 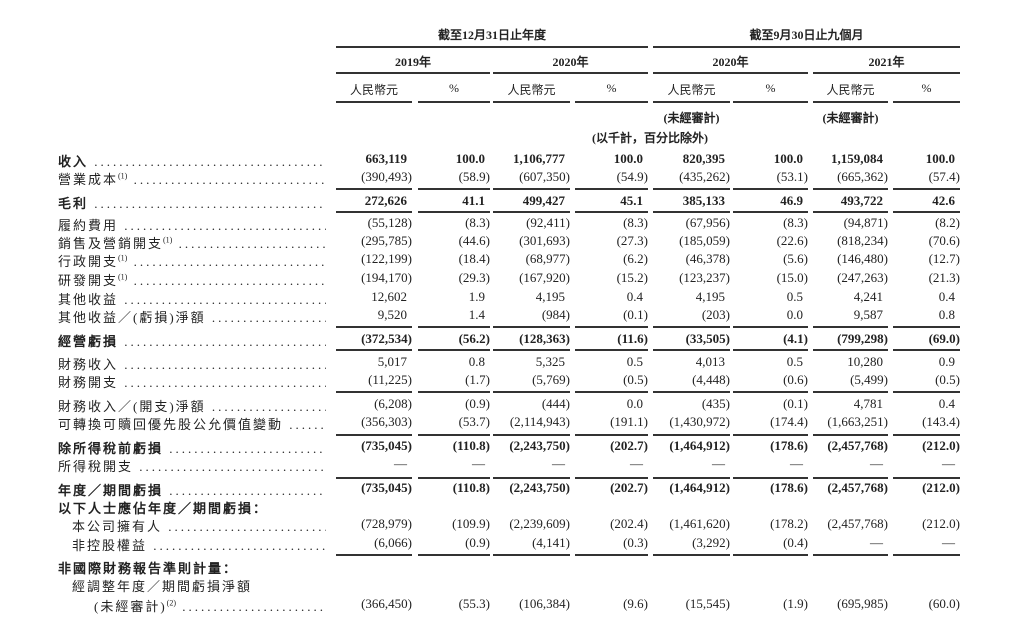 What do you see at coordinates (132, 317) in the screenshot?
I see `row-label-text: 其他收益／(虧損)淨額` at bounding box center [132, 317].